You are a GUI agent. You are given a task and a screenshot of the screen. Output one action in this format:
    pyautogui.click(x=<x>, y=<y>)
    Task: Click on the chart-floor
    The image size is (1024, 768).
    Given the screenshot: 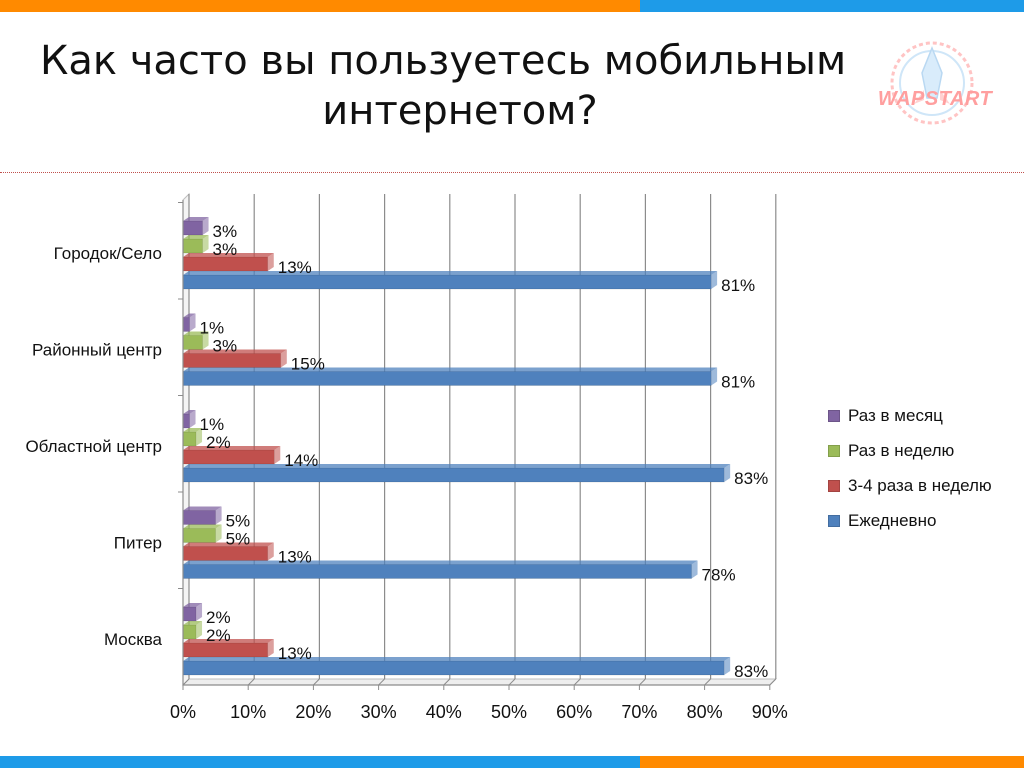 What is the action you would take?
    pyautogui.click(x=479, y=682)
    